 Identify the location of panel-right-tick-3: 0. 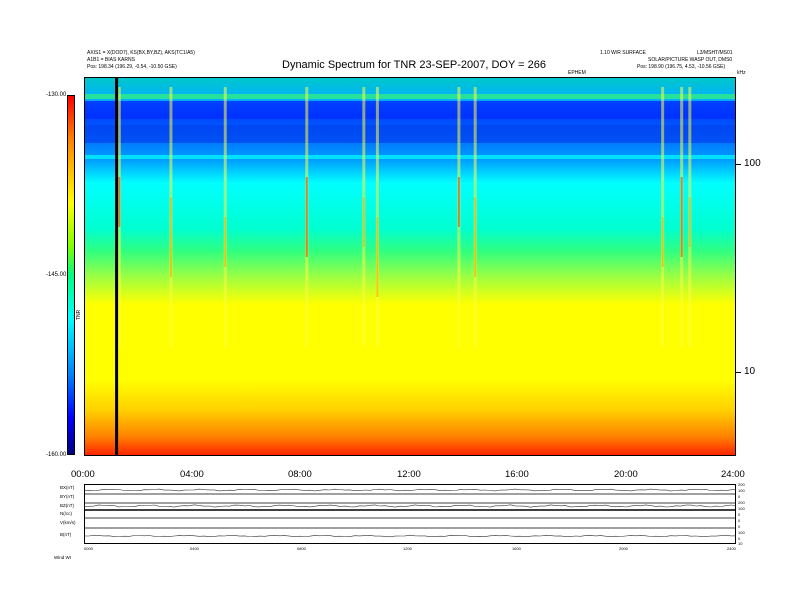
(739, 496).